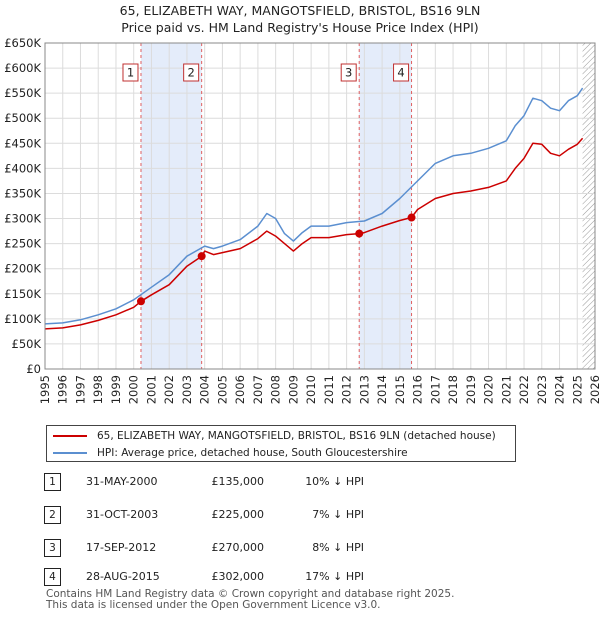  I want to click on x-tick-label: 2002, so click(169, 389).